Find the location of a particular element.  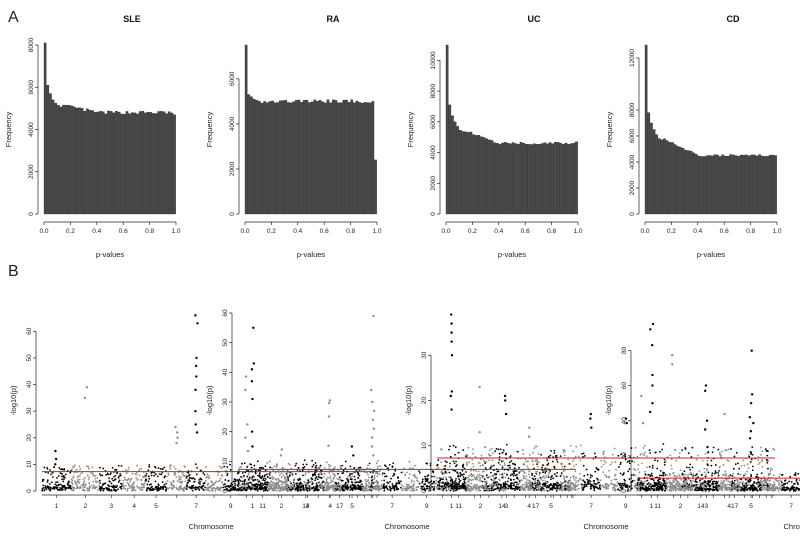

y-tick-label: 30 is located at coordinates (29, 411).